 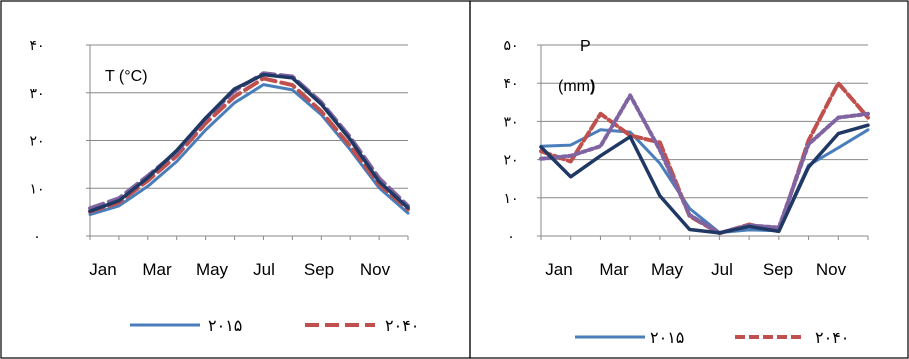 What do you see at coordinates (585, 46) in the screenshot?
I see `precipitation-annotation-line1: P` at bounding box center [585, 46].